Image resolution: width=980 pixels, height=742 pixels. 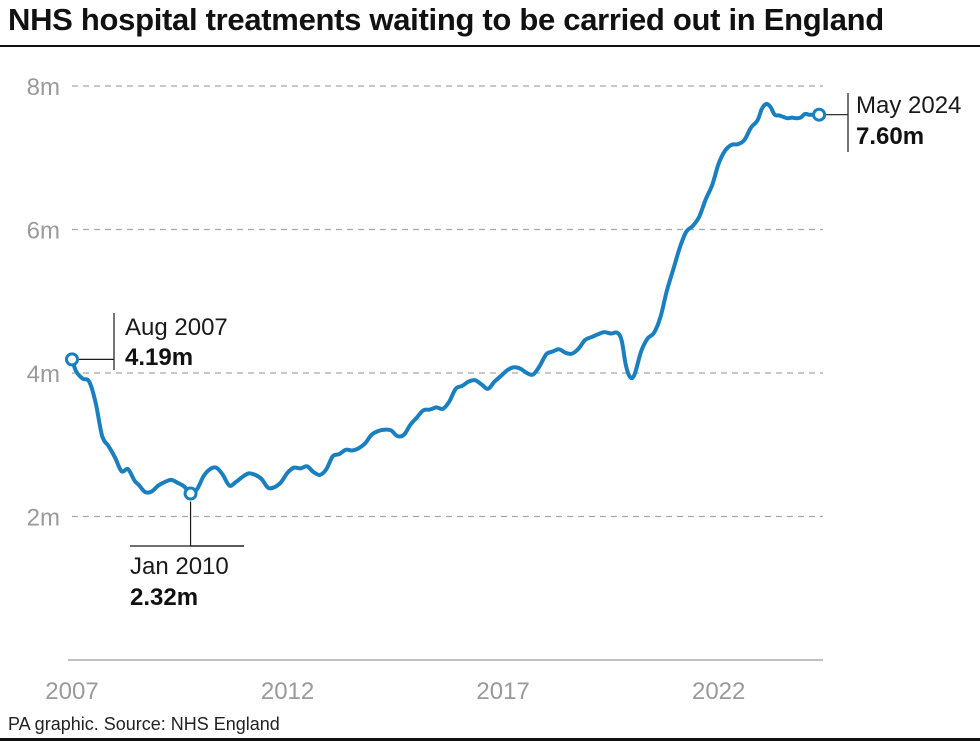 What do you see at coordinates (164, 597) in the screenshot?
I see `annotation-value-label: 2.32m` at bounding box center [164, 597].